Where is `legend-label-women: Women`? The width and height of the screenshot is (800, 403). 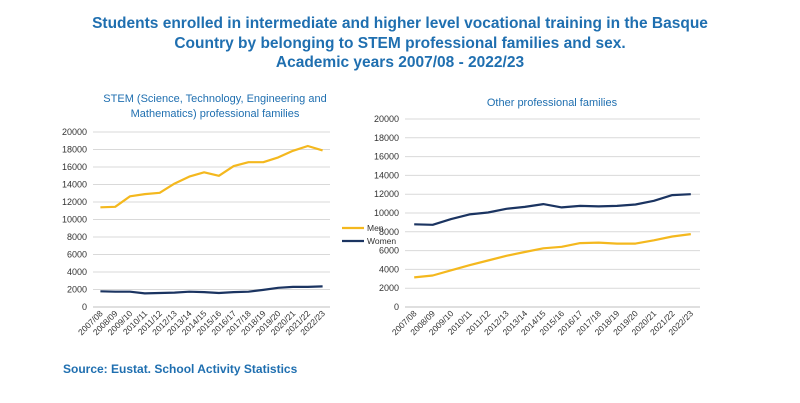
legend-label-women: Women is located at coordinates (381, 241).